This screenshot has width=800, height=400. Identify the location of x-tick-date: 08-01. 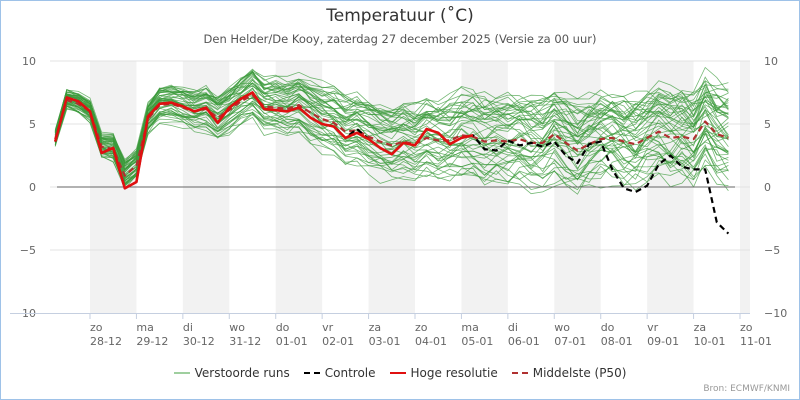
(617, 341).